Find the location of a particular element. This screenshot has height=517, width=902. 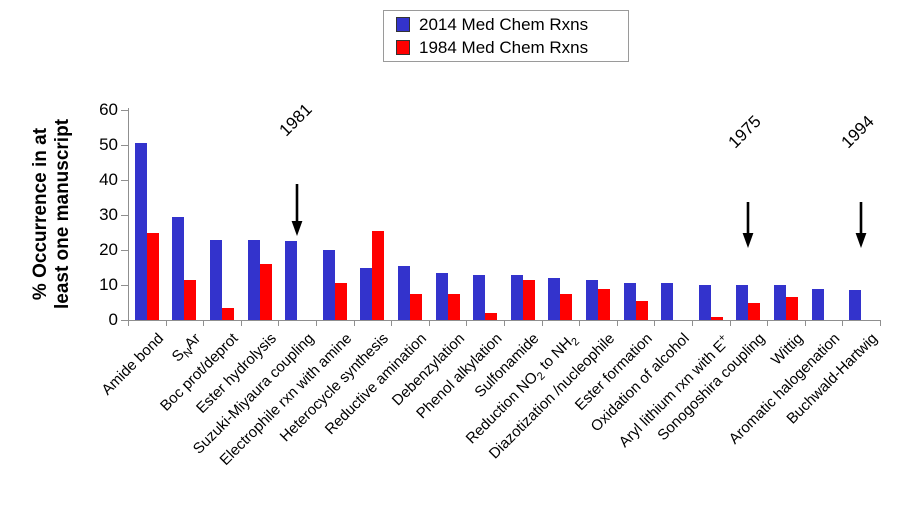

y-tick-label: 10 is located at coordinates (108, 284).